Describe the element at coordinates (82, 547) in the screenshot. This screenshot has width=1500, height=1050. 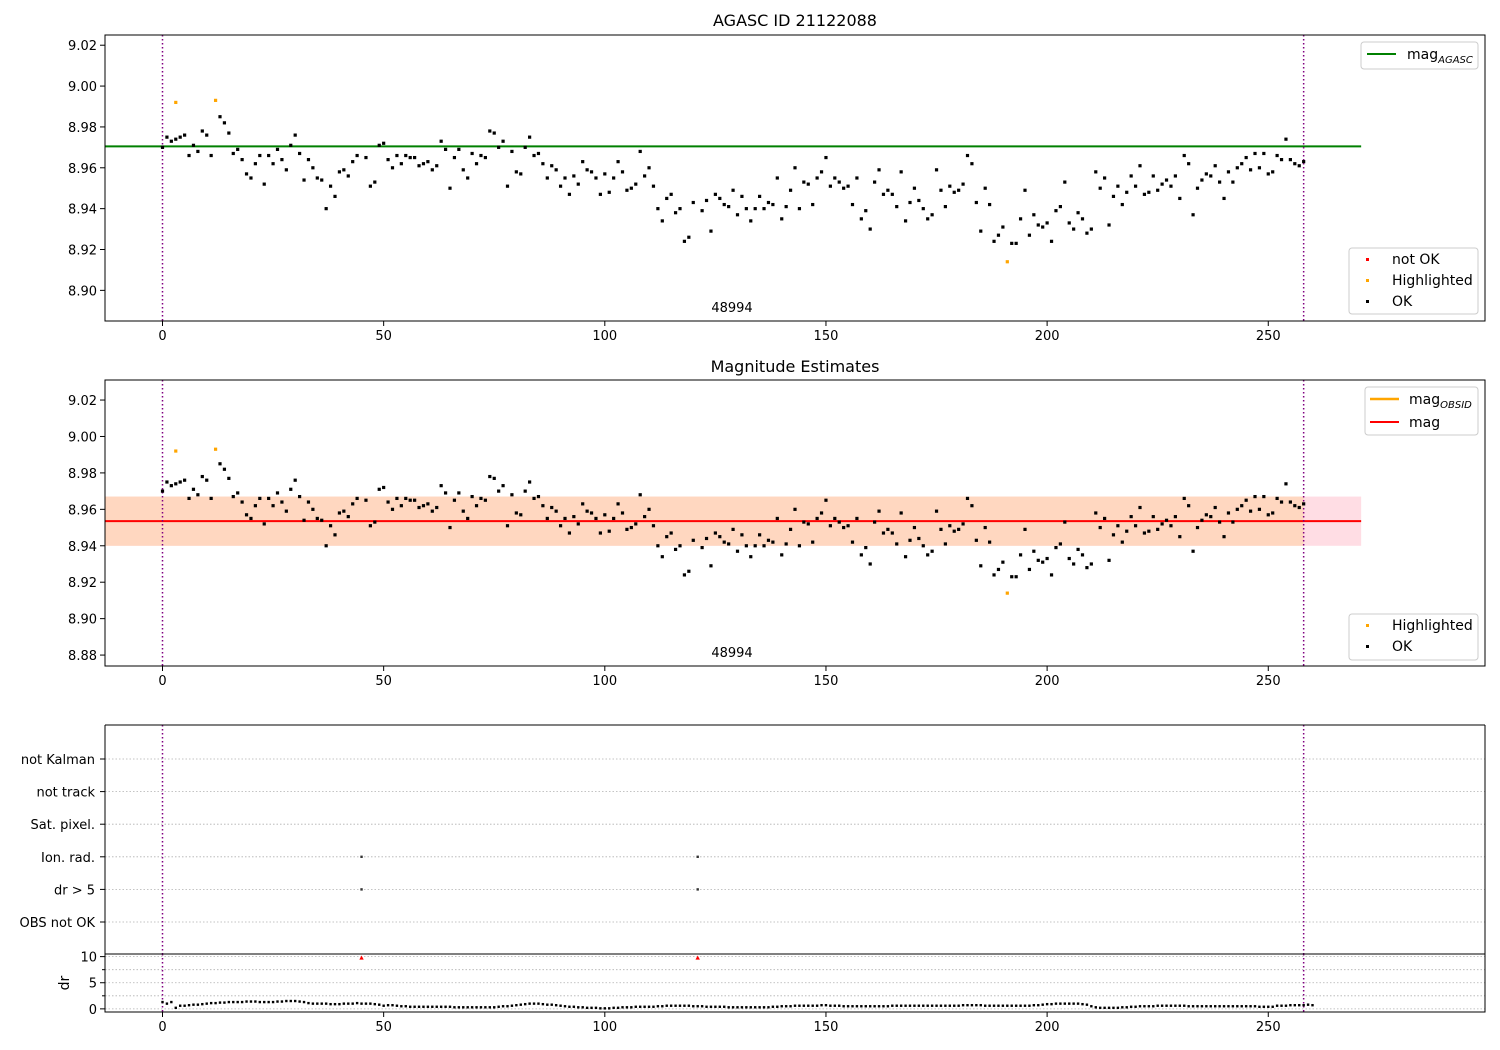
I see `estimates-ytick-label: 8.94` at that location.